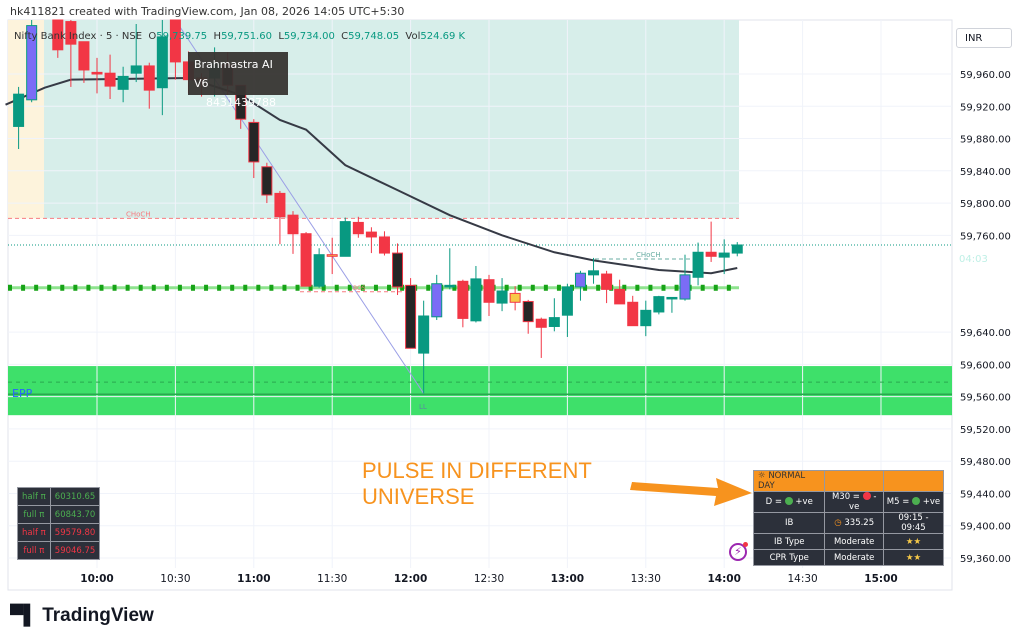 The width and height of the screenshot is (1024, 642). I want to click on pulse-title: ☼ NORMAL DAY, so click(789, 481).